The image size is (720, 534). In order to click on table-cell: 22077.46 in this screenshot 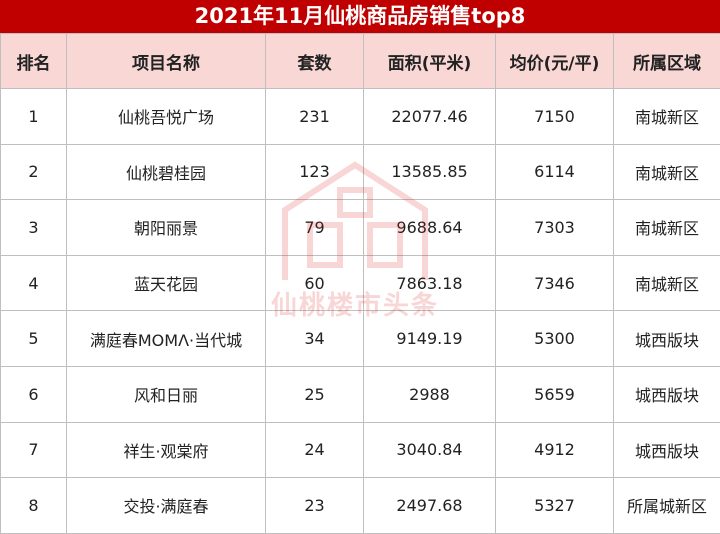, I will do `click(430, 117)`.